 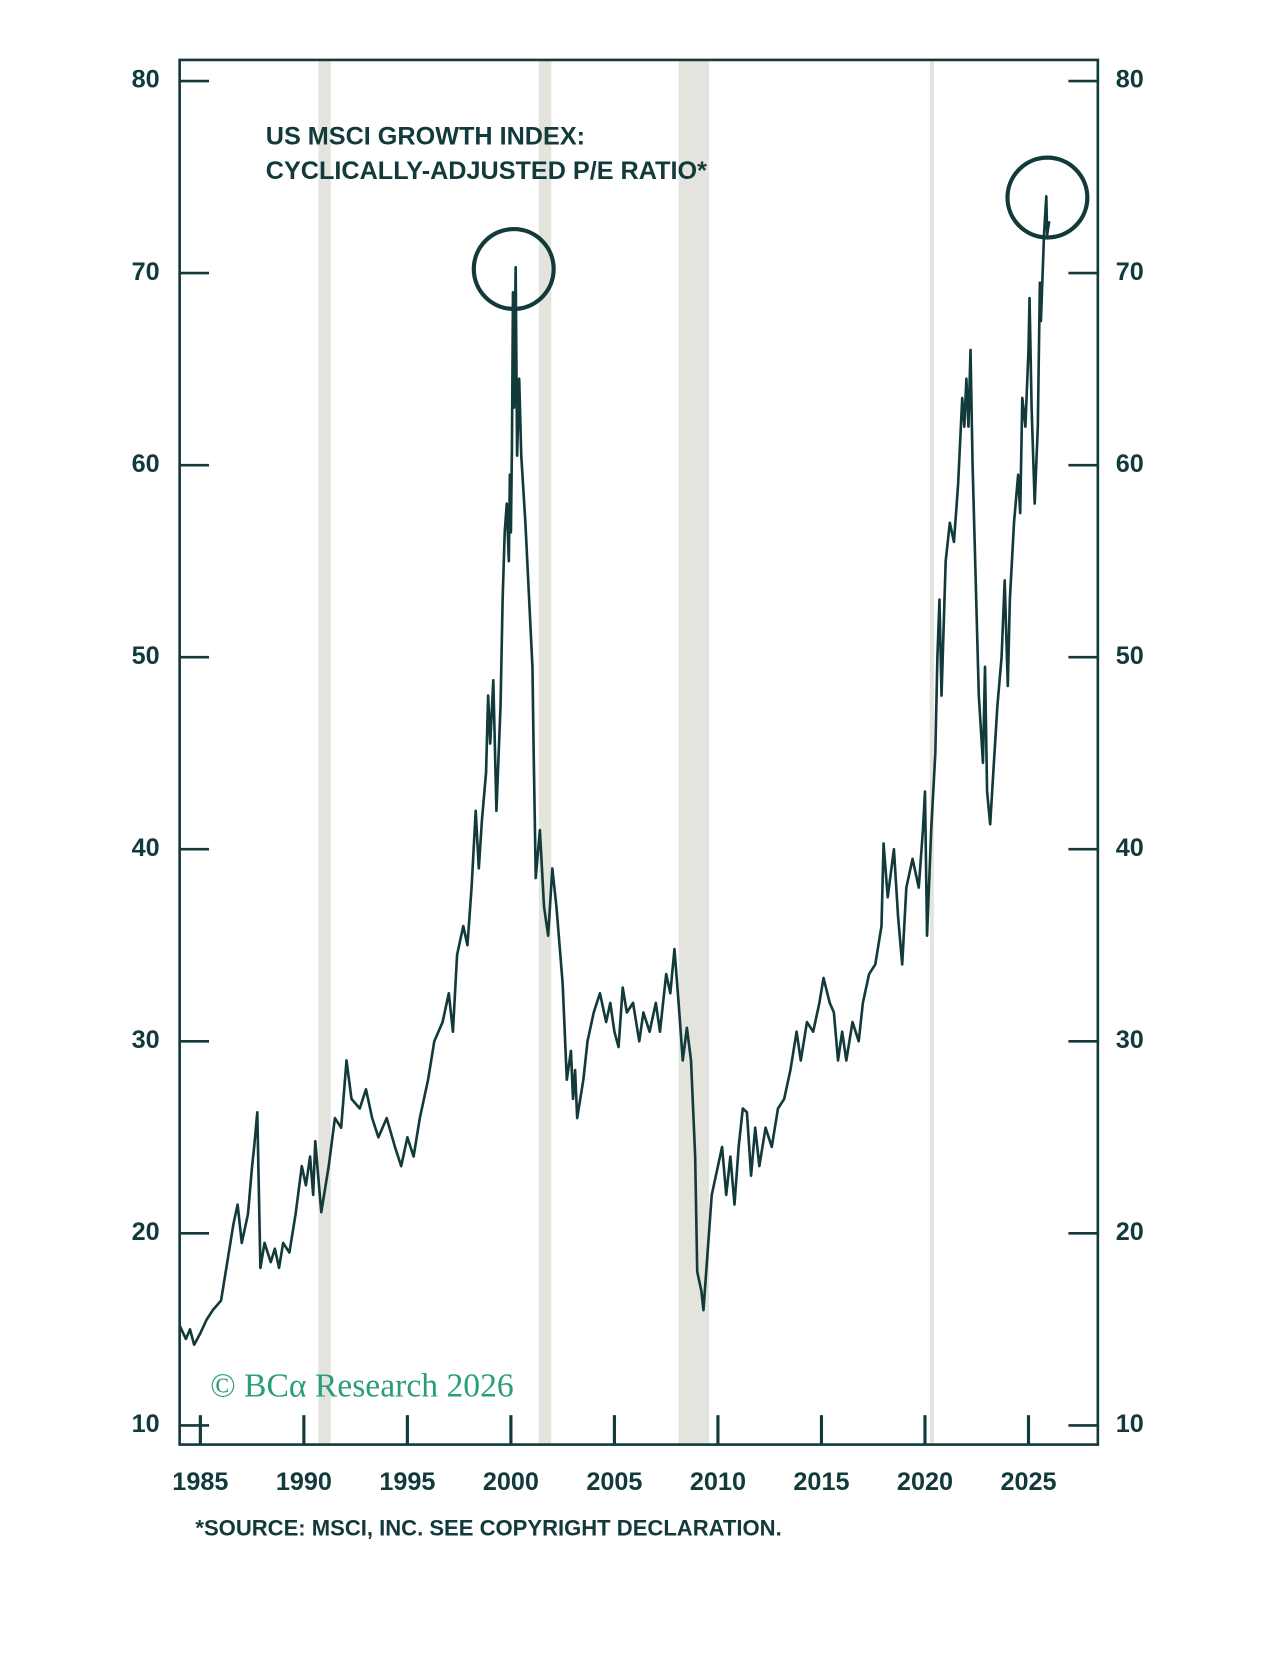 I want to click on y2-tick-label: 50, so click(x=1130, y=656).